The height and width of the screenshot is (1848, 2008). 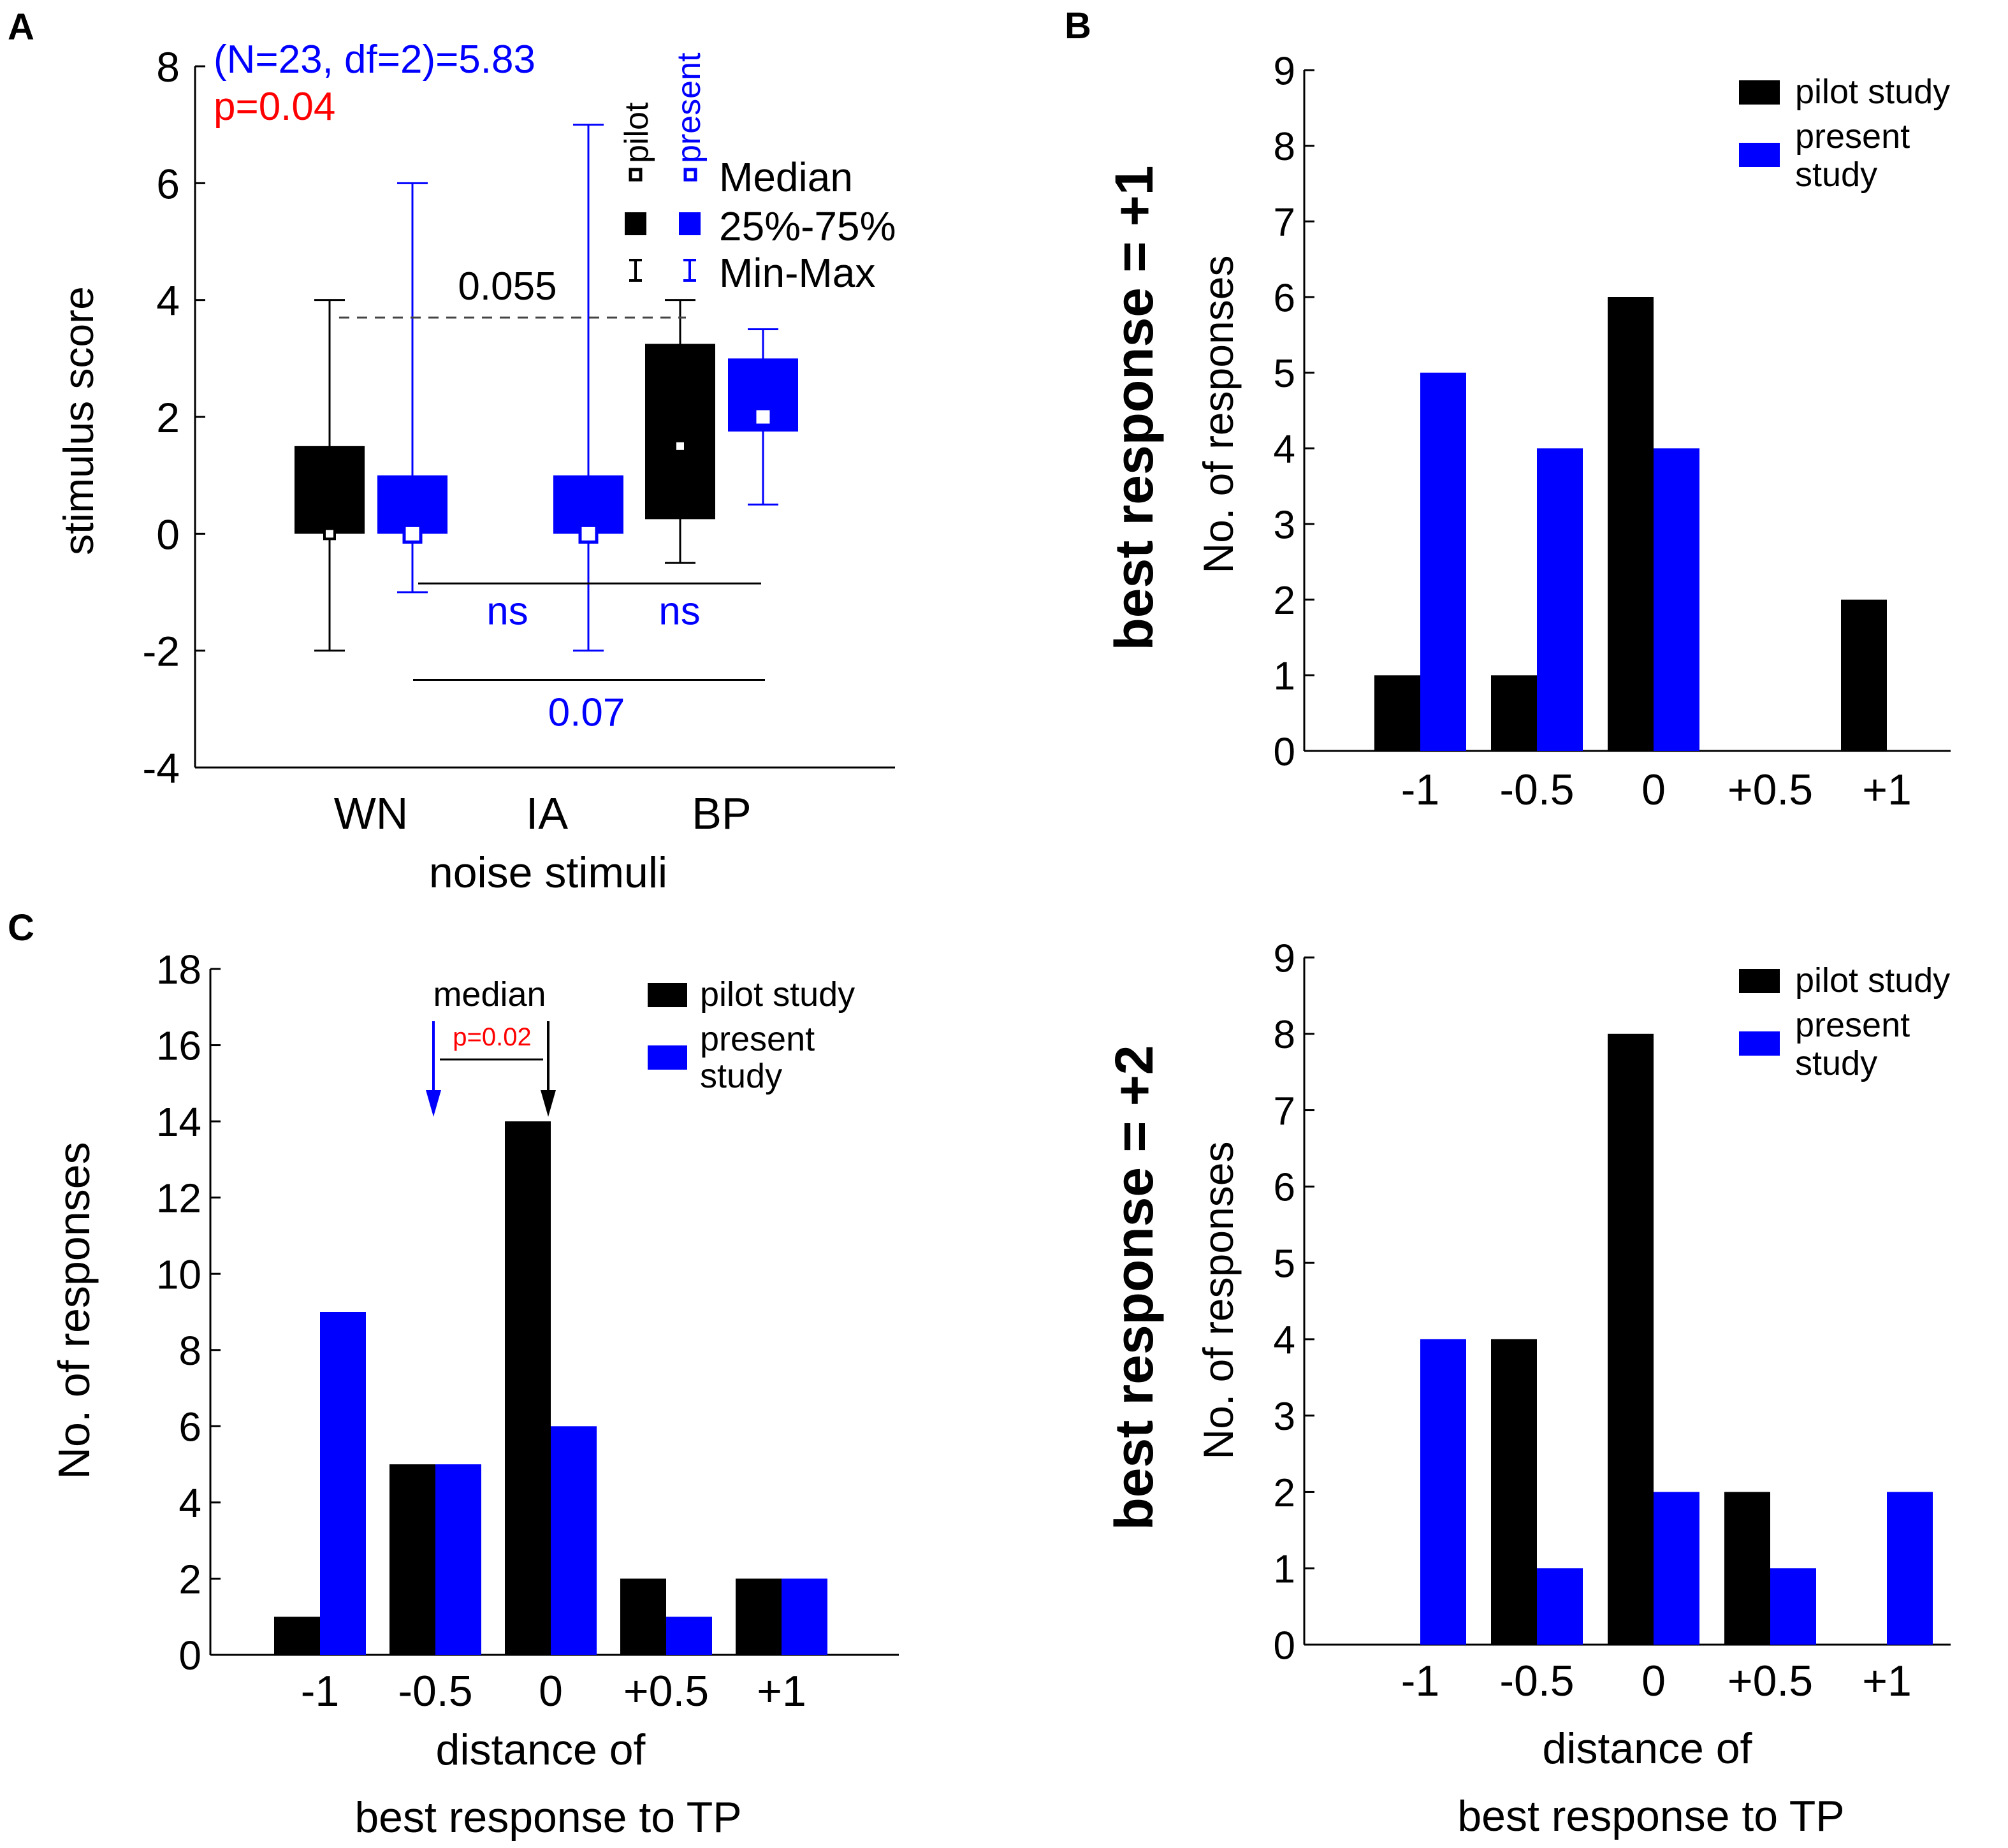 What do you see at coordinates (636, 132) in the screenshot?
I see `legend-col-pilot: pilot` at bounding box center [636, 132].